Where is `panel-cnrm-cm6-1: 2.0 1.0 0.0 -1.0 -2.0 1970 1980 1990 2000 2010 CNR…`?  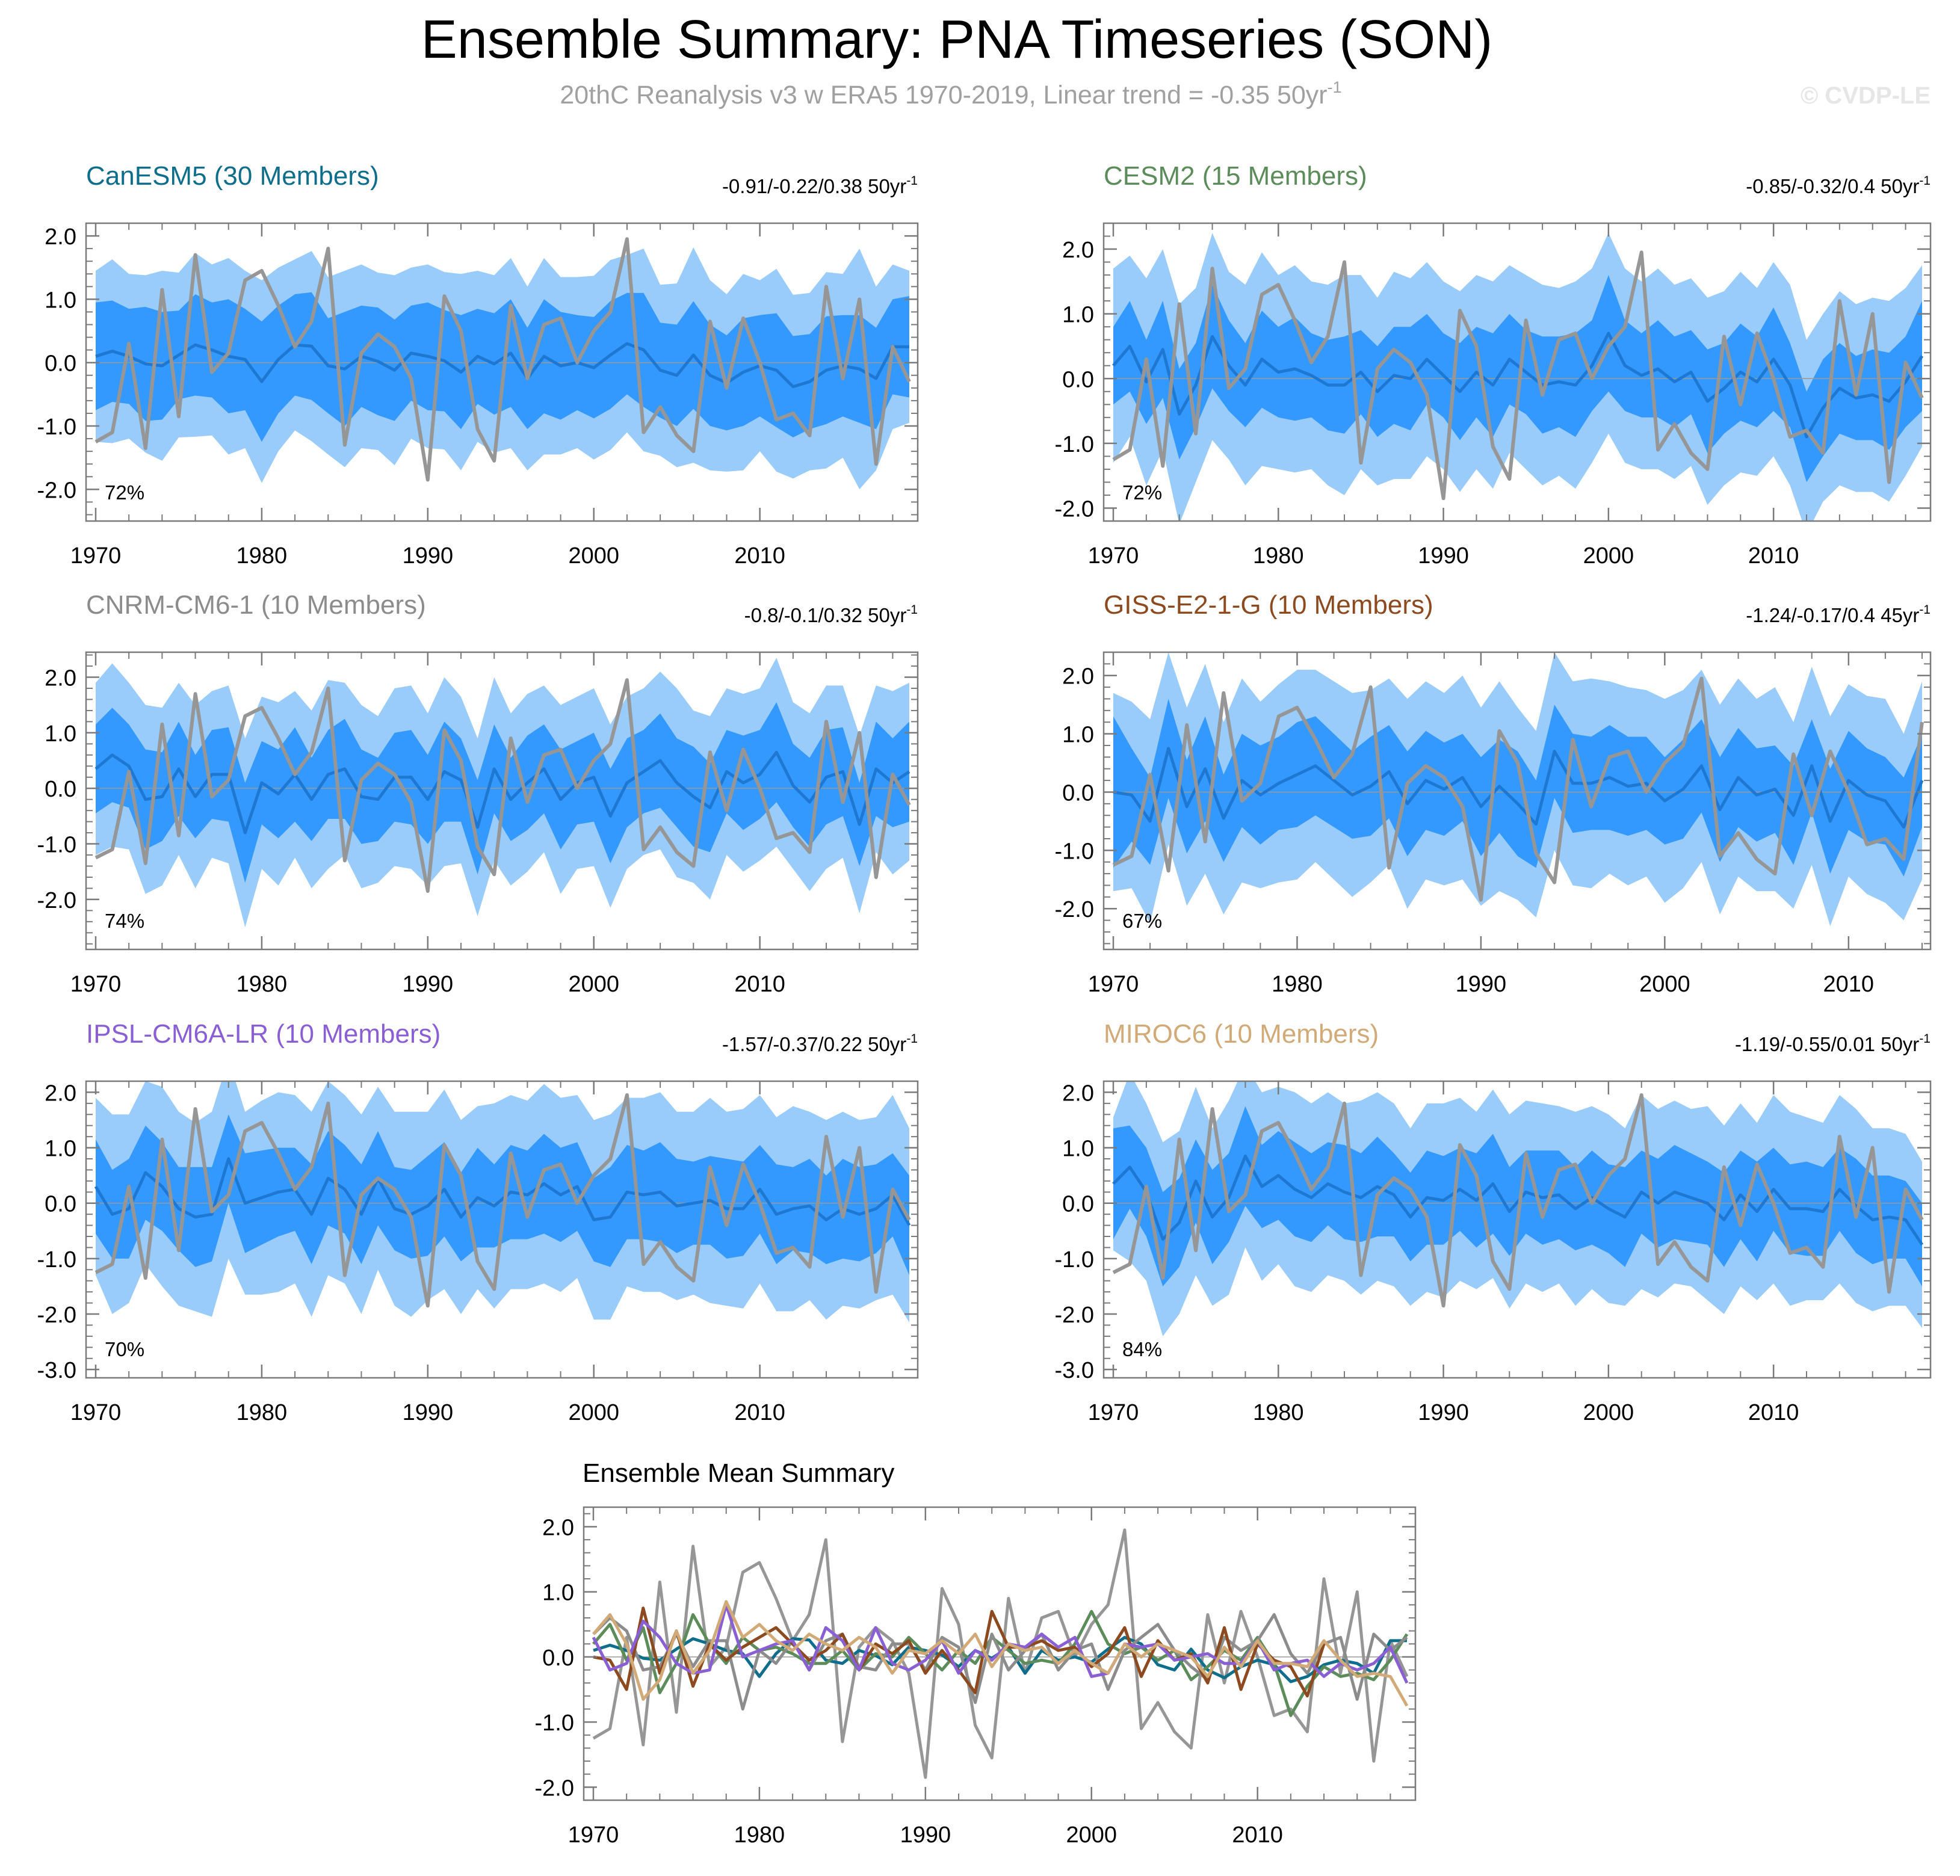 panel-cnrm-cm6-1: 2.0 1.0 0.0 -1.0 -2.0 1970 1980 1990 2000 2010 CNR… is located at coordinates (478, 794).